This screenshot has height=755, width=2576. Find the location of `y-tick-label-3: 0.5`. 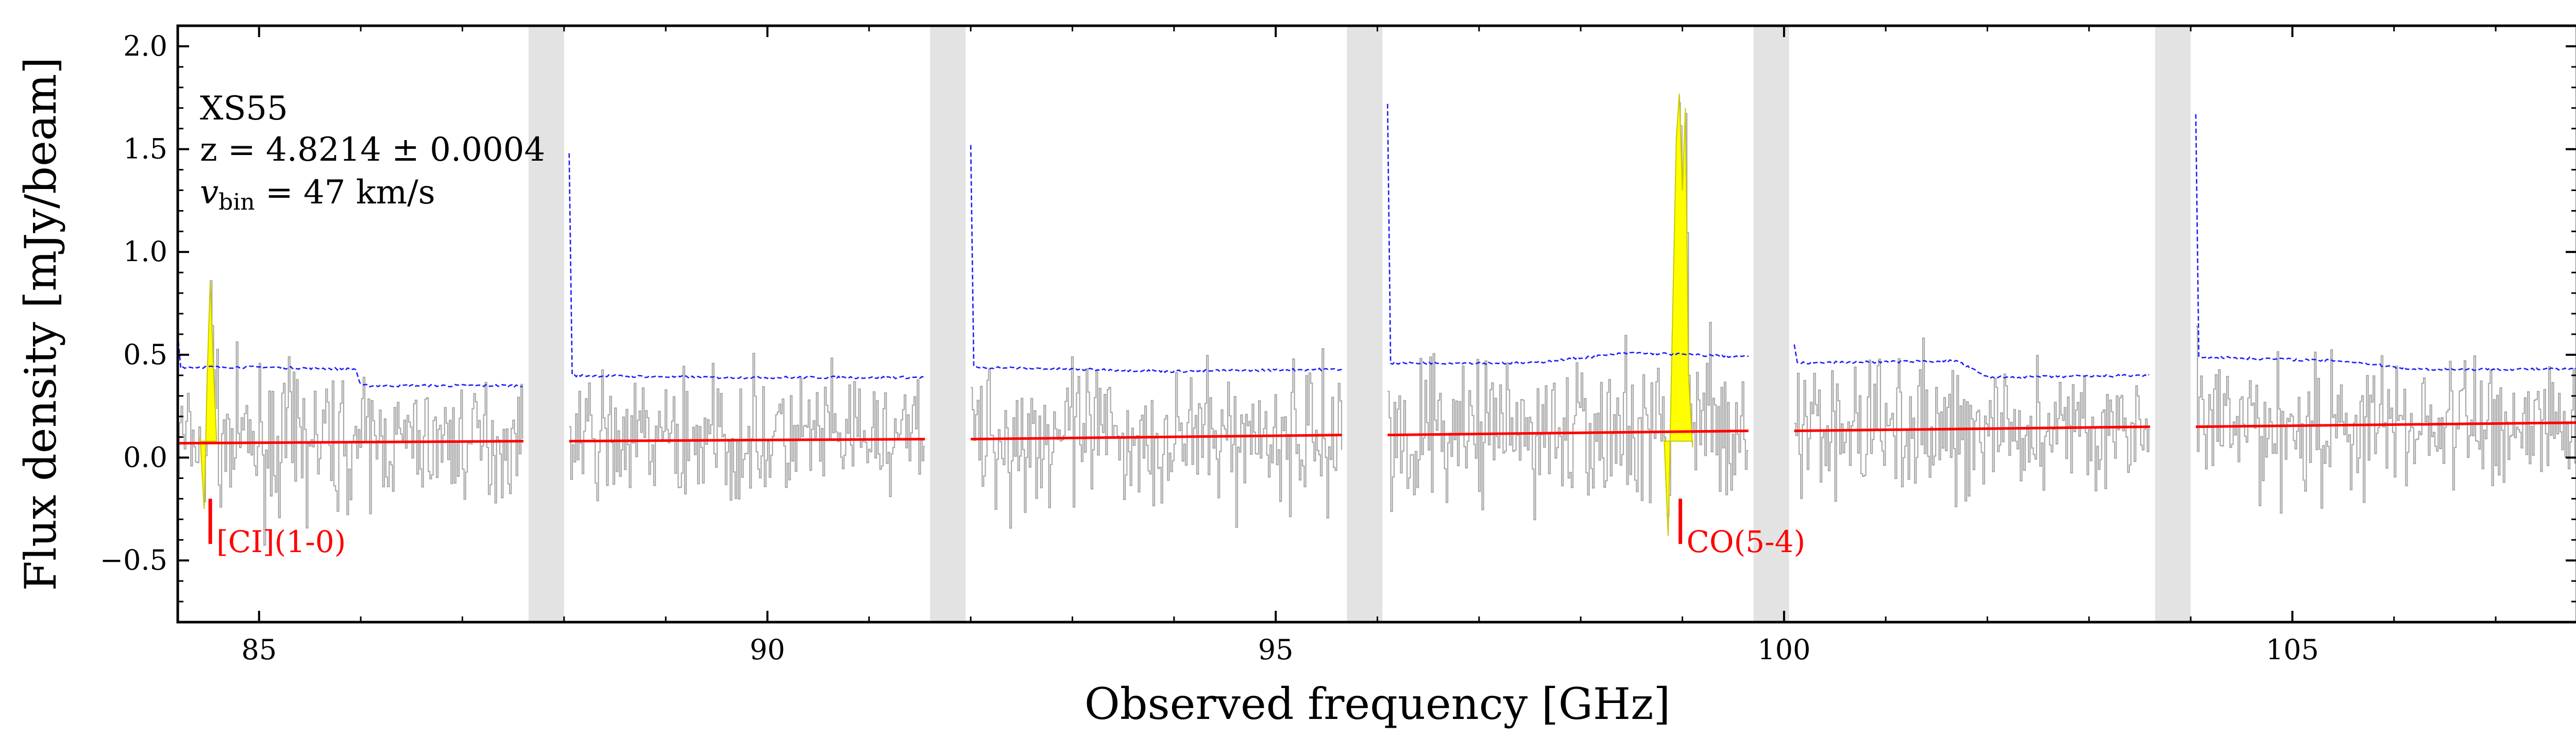

y-tick-label-3: 0.5 is located at coordinates (145, 354).